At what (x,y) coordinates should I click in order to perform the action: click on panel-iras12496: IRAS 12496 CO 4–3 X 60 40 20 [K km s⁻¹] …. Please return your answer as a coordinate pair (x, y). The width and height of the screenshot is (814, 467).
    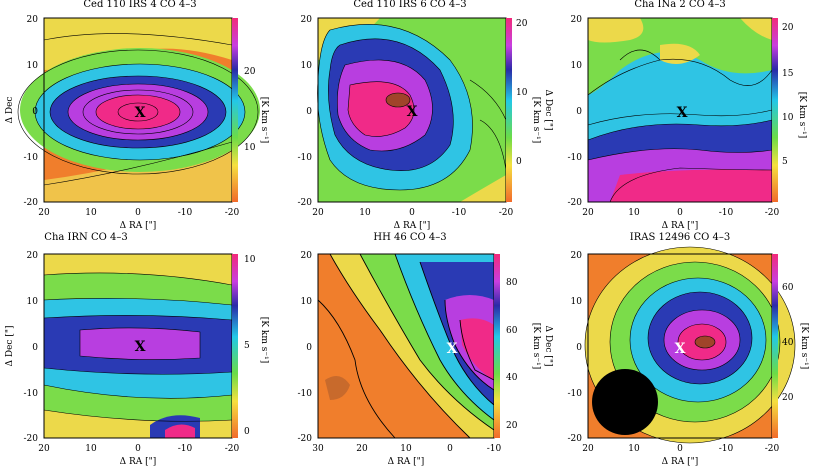
    Looking at the image, I should click on (689, 349).